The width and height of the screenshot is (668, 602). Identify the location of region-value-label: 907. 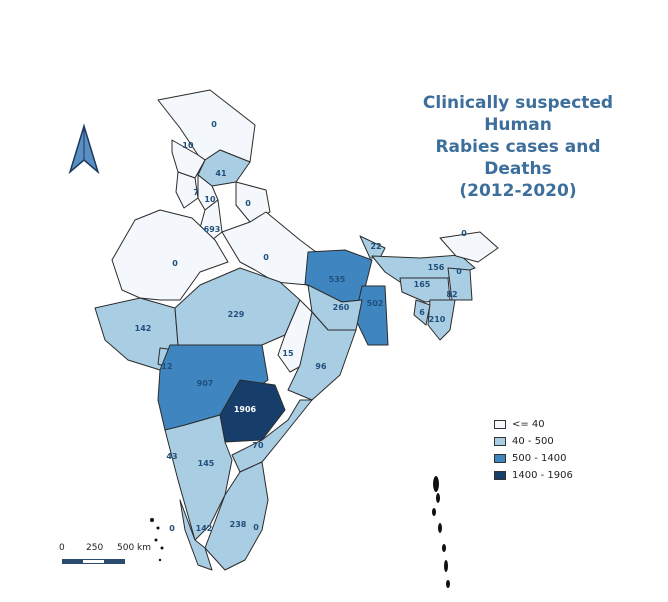
(205, 383).